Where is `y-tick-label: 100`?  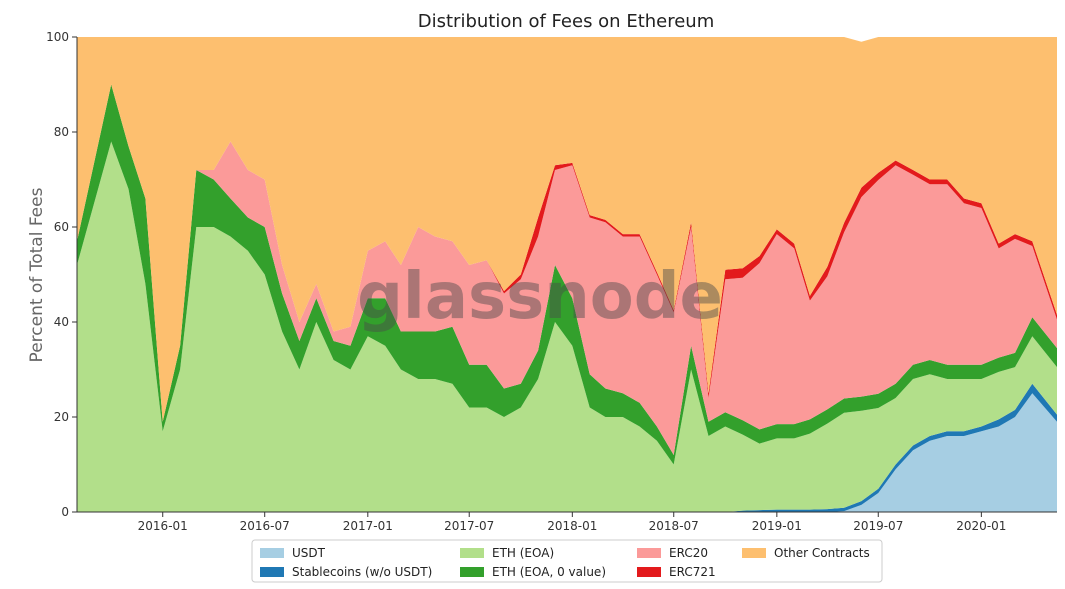
y-tick-label: 100 is located at coordinates (57, 37).